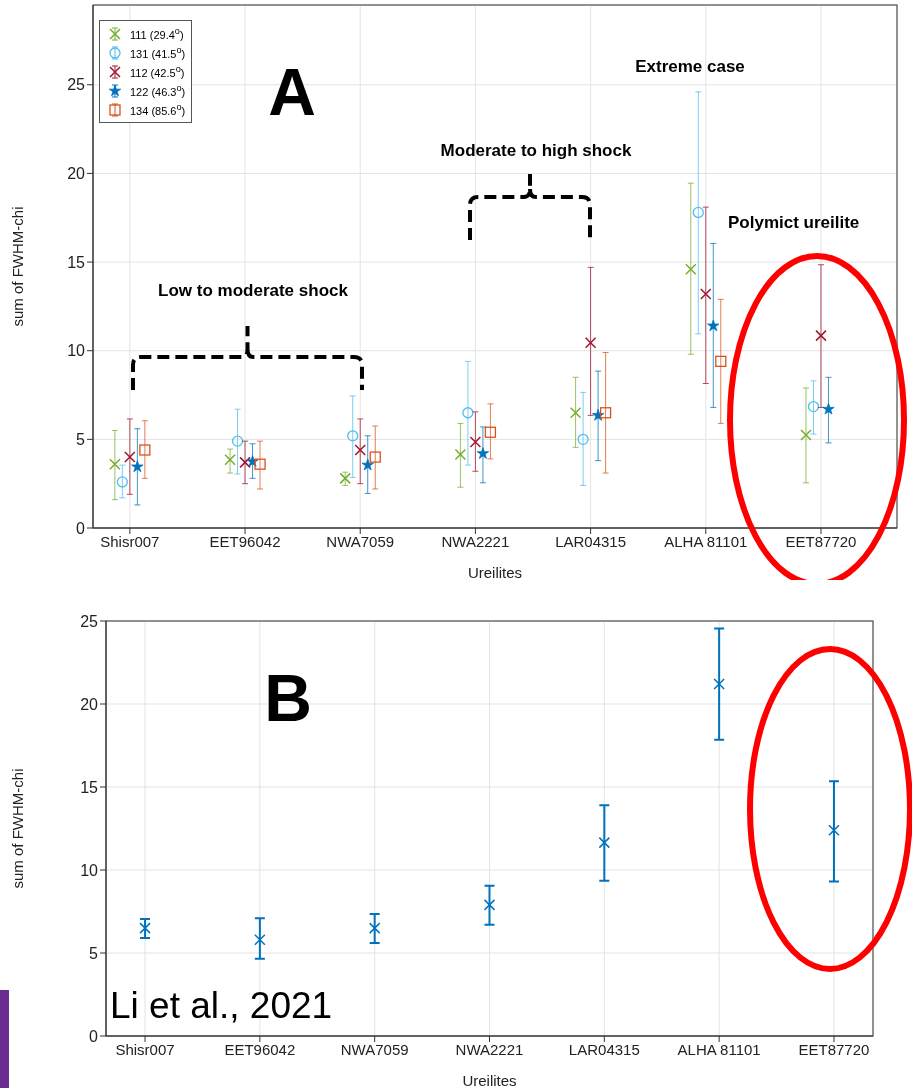 The image size is (912, 1088). Describe the element at coordinates (292, 92) in the screenshot. I see `annotation: A` at that location.